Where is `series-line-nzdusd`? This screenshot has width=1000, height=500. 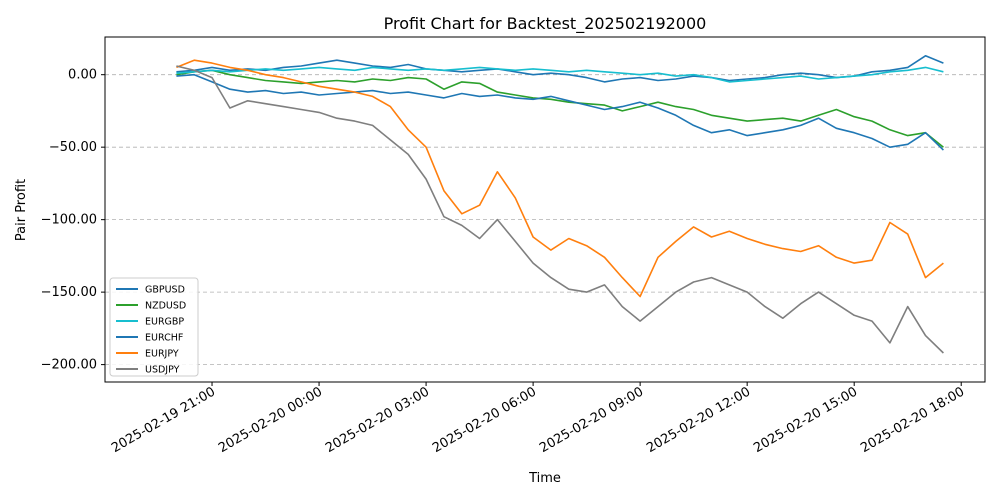 series-line-nzdusd is located at coordinates (560, 108).